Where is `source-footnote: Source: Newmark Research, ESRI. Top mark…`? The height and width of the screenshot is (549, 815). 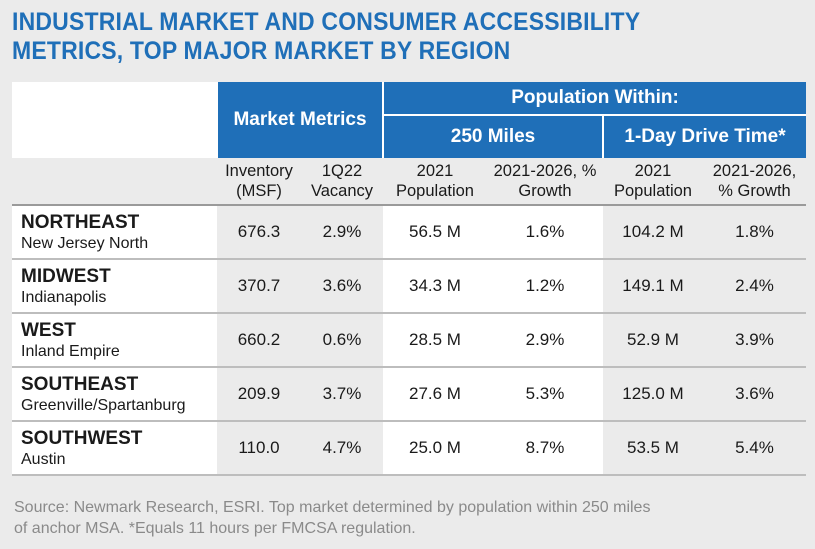
source-footnote: Source: Newmark Research, ESRI. Top mark… is located at coordinates (409, 518).